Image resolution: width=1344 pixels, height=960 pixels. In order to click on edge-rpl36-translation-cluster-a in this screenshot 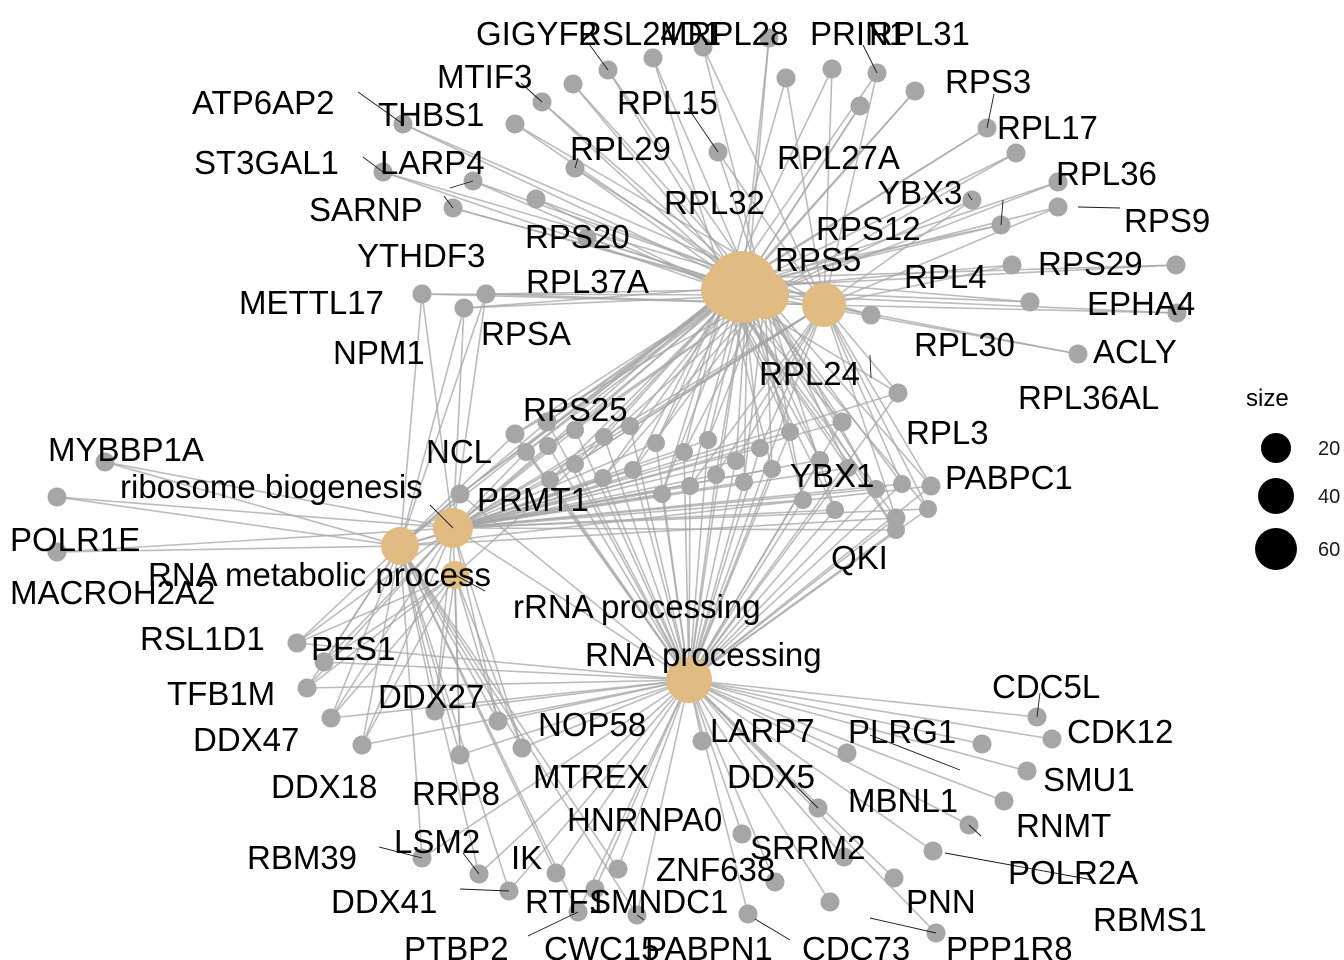, I will do `click(900, 234)`.